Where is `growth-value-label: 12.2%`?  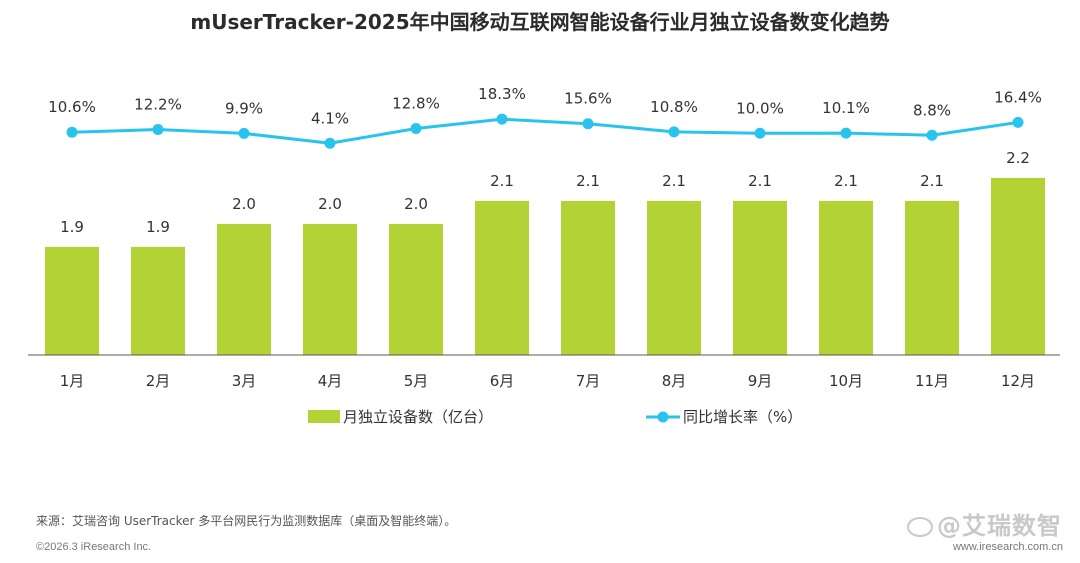
growth-value-label: 12.2% is located at coordinates (158, 105).